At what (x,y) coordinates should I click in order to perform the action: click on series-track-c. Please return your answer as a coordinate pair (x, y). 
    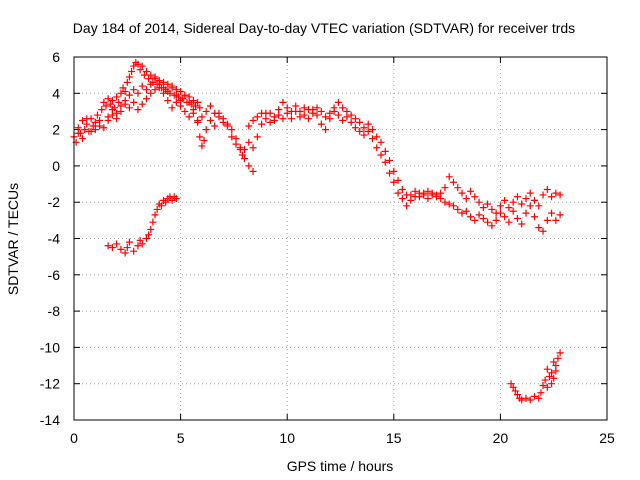
    Looking at the image, I should click on (161, 115).